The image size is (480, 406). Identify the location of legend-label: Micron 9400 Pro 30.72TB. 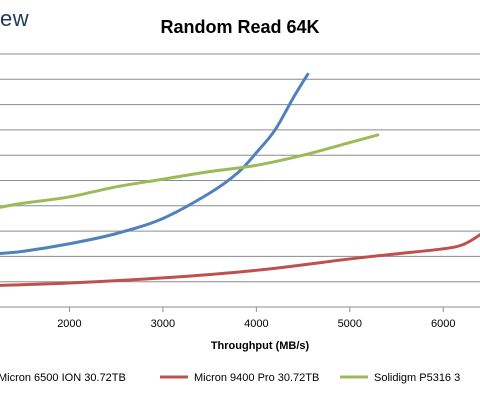
(256, 378).